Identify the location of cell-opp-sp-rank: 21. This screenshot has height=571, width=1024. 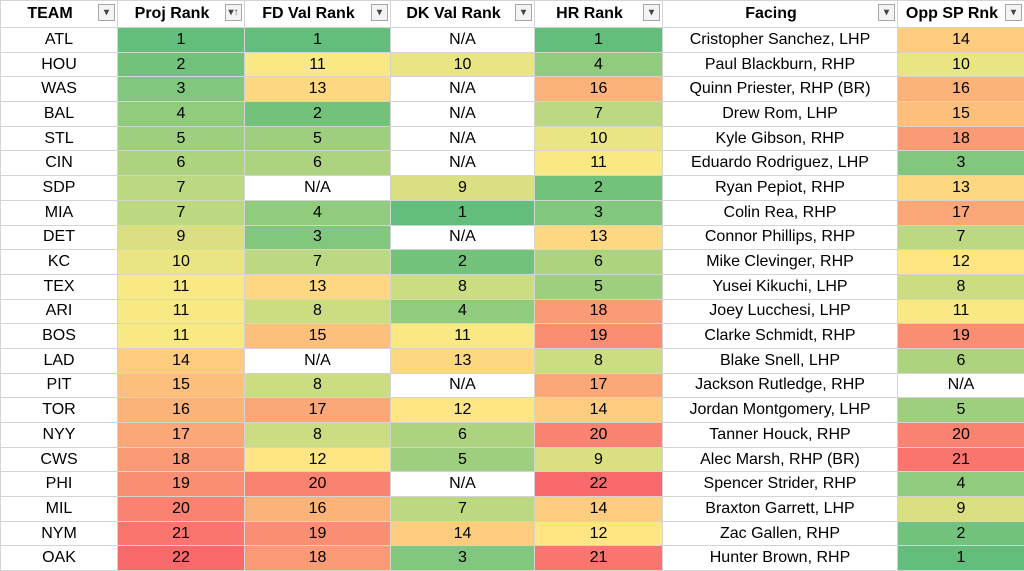
(961, 459).